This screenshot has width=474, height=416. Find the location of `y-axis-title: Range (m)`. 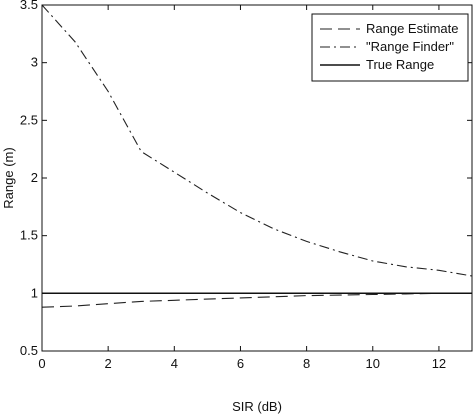

y-axis-title: Range (m) is located at coordinates (8, 177).